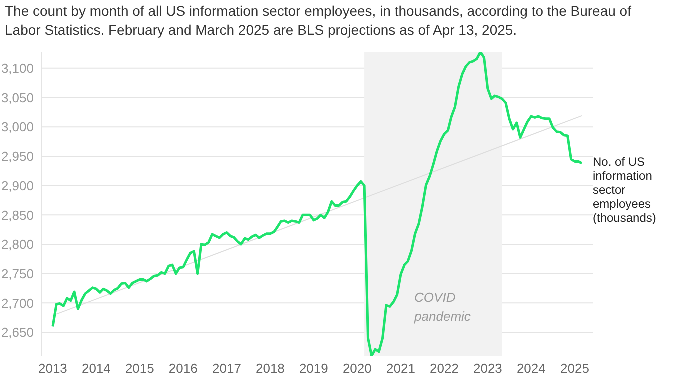  What do you see at coordinates (17, 68) in the screenshot?
I see `y-tick-label: 3,100` at bounding box center [17, 68].